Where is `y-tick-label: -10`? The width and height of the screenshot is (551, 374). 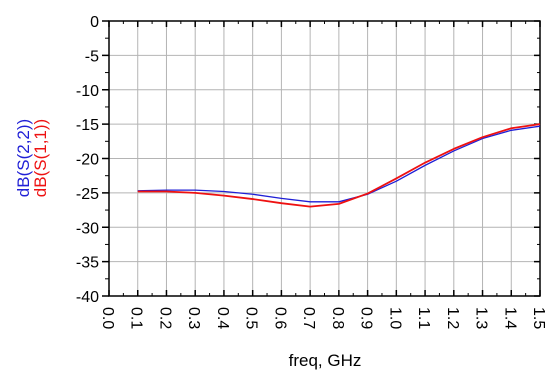 y-tick-label: -10 is located at coordinates (87, 91).